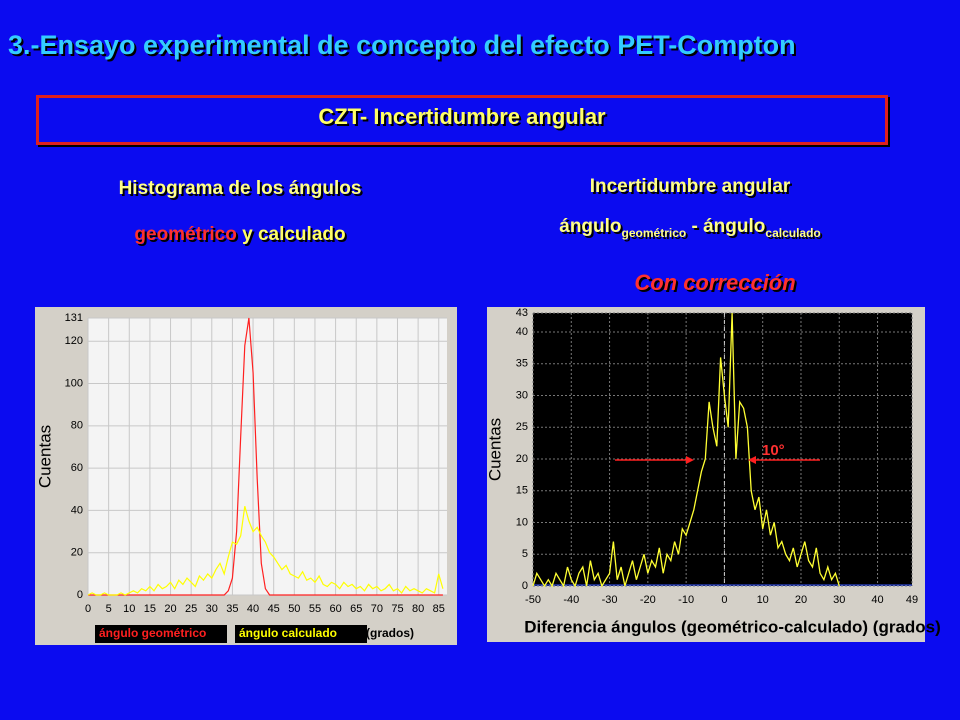 This screenshot has height=720, width=960. What do you see at coordinates (654, 232) in the screenshot?
I see `heading-sub: geométrico` at bounding box center [654, 232].